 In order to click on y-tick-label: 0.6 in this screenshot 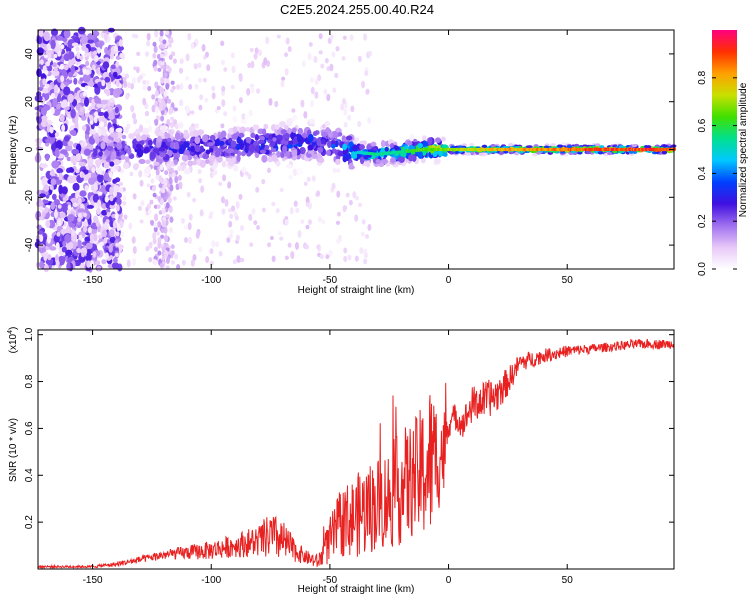, I will do `click(29, 428)`.